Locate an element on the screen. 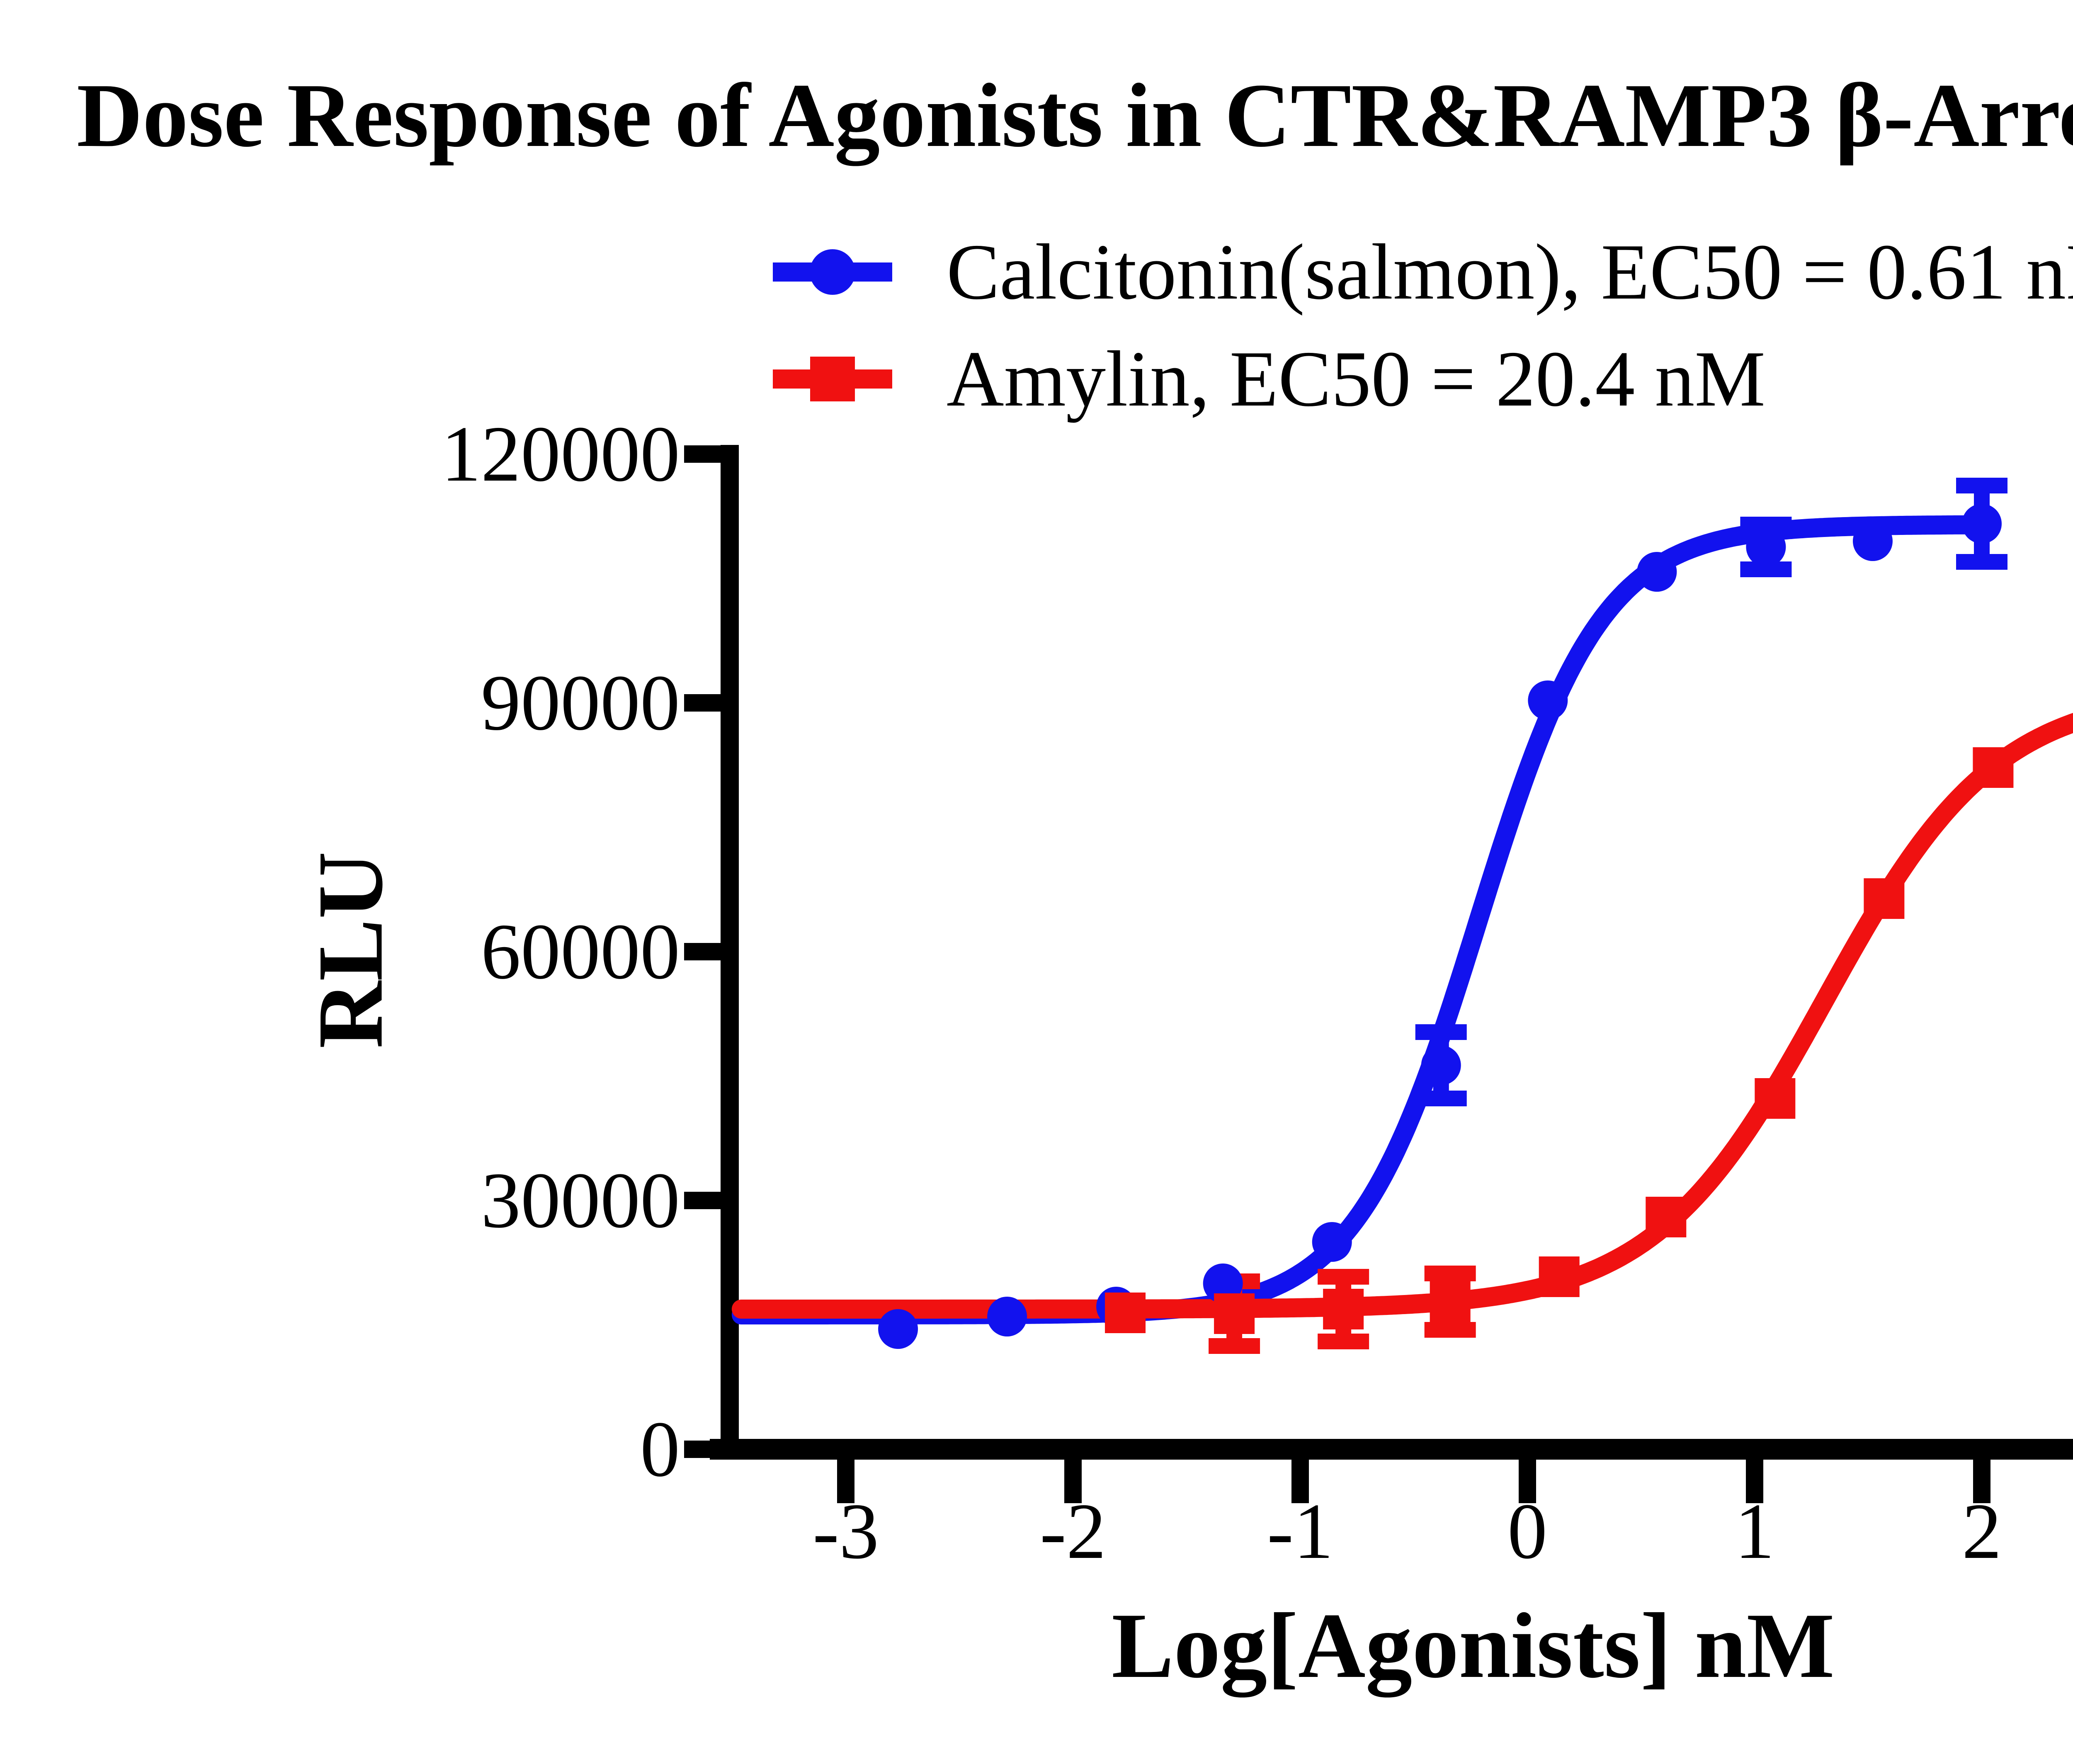 This screenshot has height=1764, width=2073. x-tick-label: 2 is located at coordinates (1982, 1531).